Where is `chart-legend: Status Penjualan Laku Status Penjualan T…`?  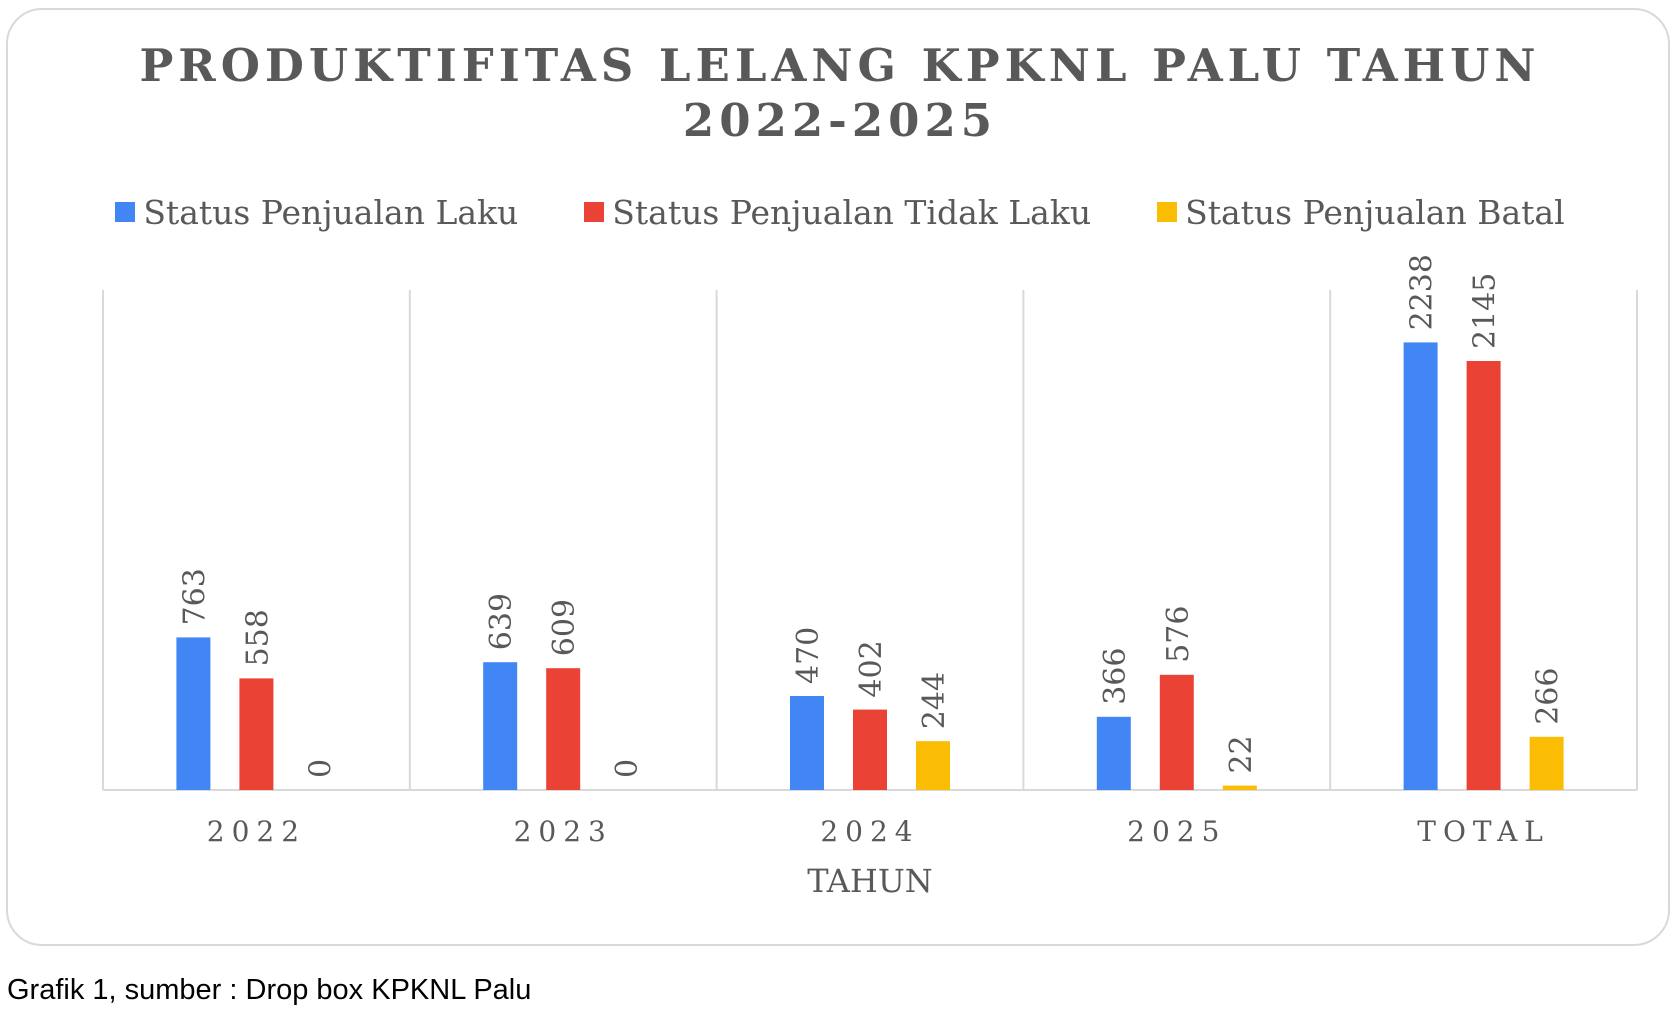
chart-legend: Status Penjualan Laku Status Penjualan T… is located at coordinates (840, 212).